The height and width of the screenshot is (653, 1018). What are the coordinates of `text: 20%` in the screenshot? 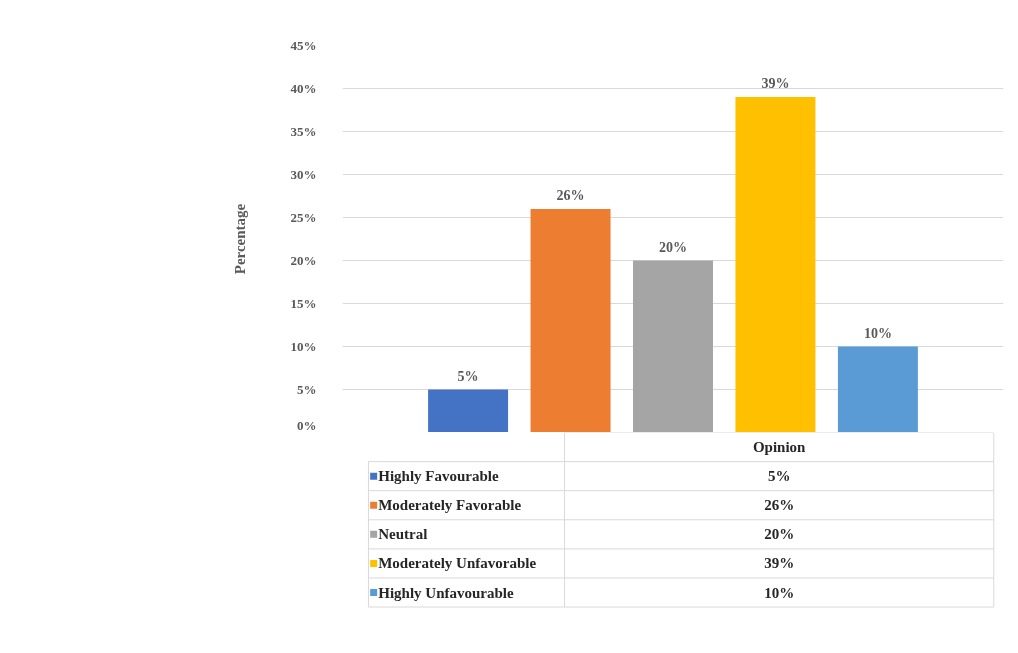 It's located at (779, 534).